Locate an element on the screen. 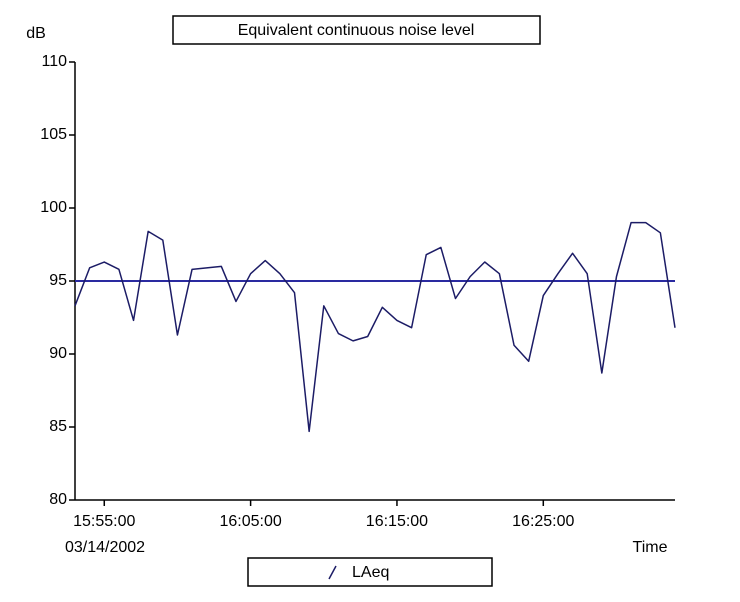  y-tick-label: 85 is located at coordinates (58, 426).